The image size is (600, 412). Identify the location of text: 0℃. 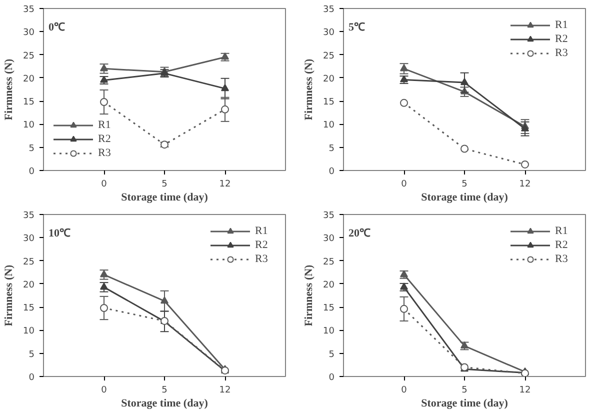
(56, 28).